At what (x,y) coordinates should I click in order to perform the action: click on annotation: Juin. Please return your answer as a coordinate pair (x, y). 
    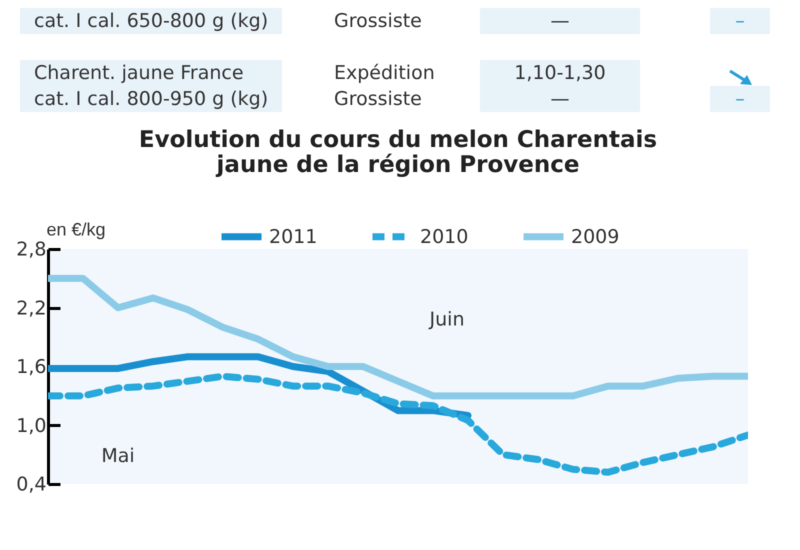
    Looking at the image, I should click on (446, 319).